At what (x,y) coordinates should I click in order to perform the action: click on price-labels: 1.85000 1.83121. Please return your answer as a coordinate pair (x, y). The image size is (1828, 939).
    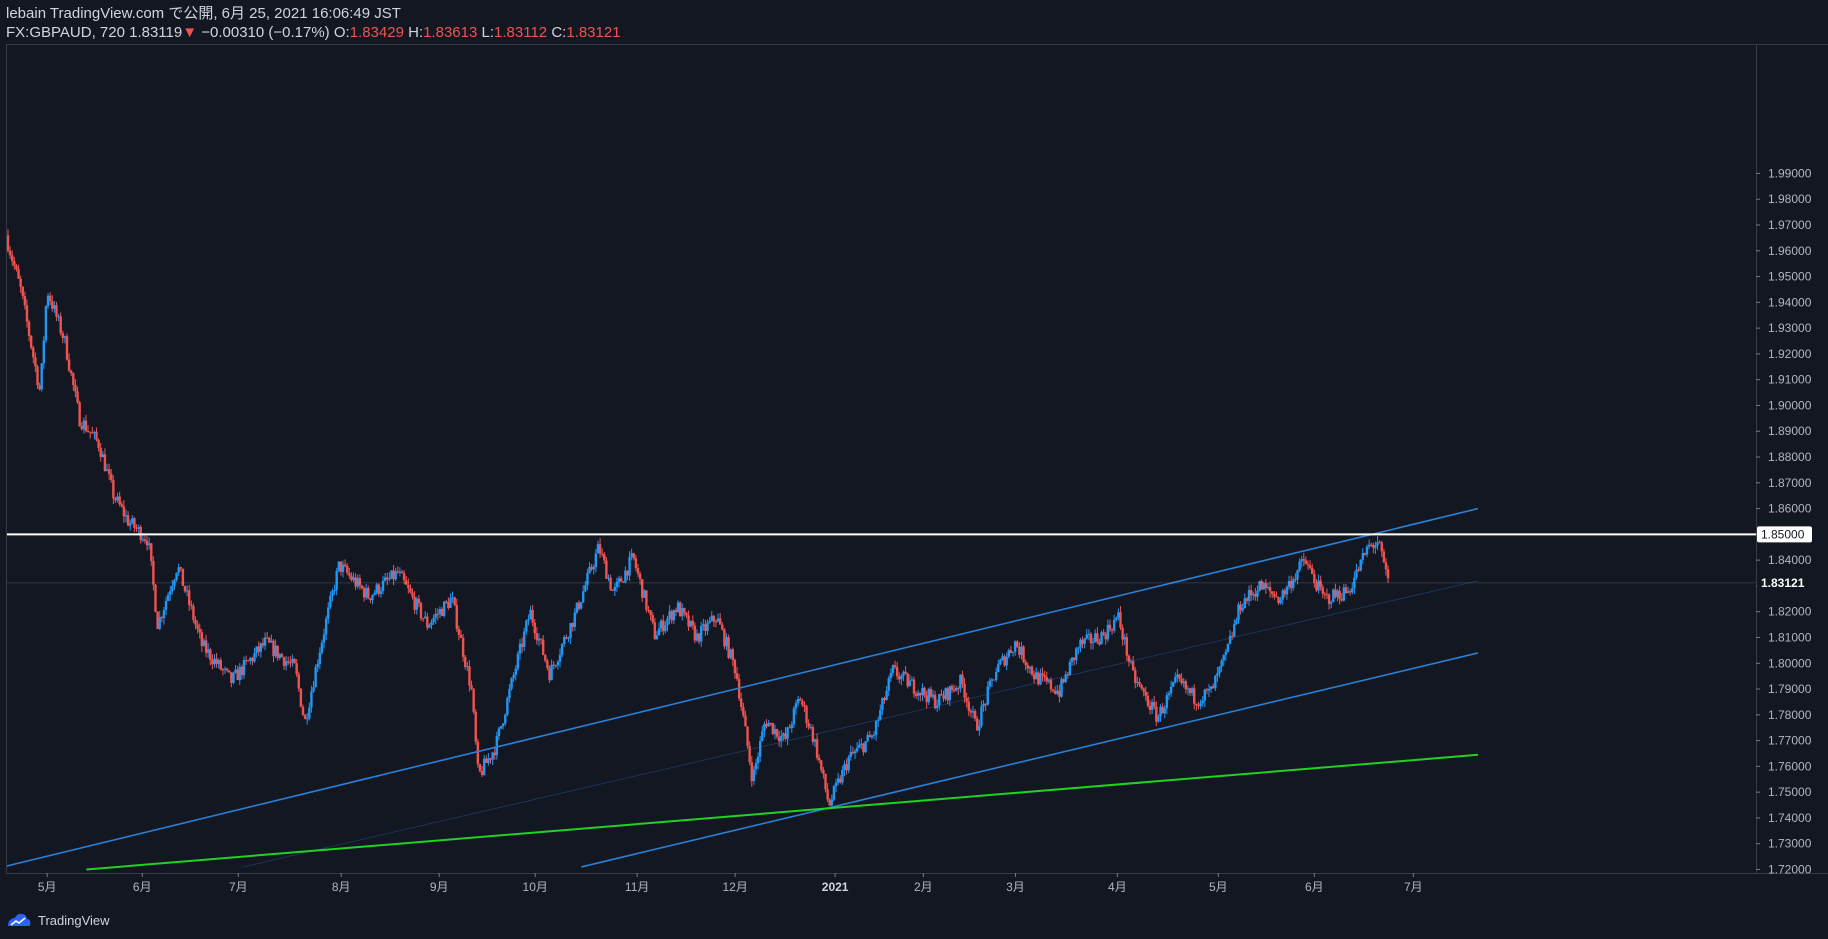
    Looking at the image, I should click on (1784, 558).